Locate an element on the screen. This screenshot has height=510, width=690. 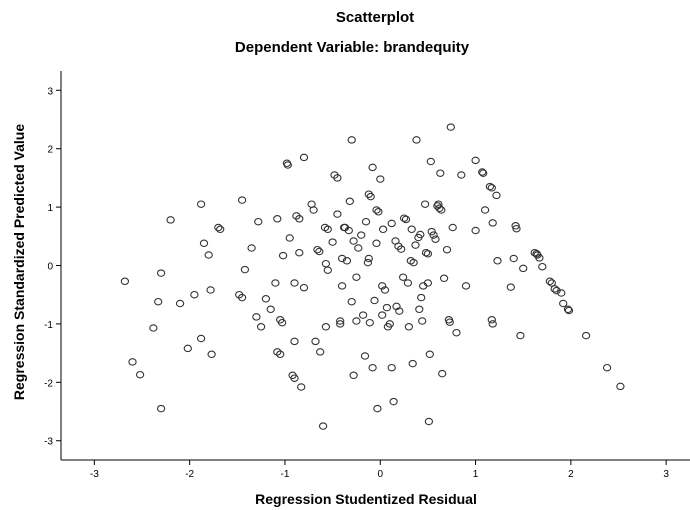
y-axis-label: Regression Standardized Predicted Value is located at coordinates (19, 262).